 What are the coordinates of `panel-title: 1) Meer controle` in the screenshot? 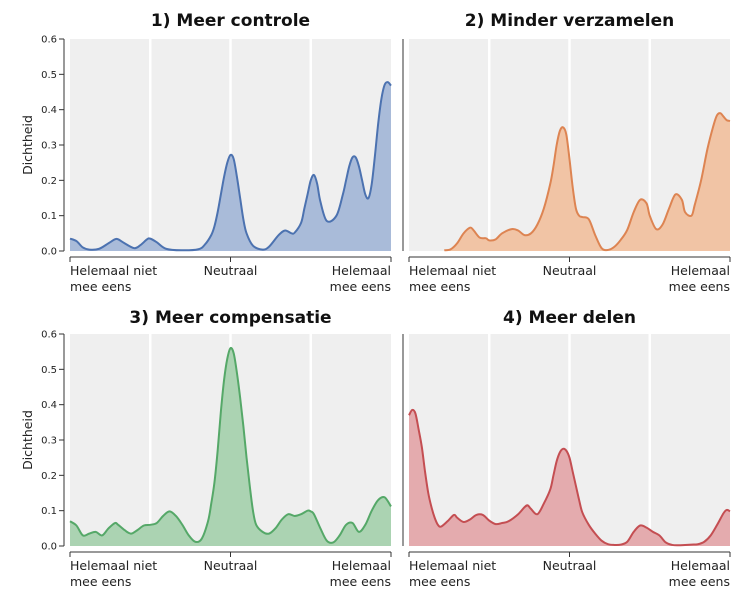 It's located at (230, 21).